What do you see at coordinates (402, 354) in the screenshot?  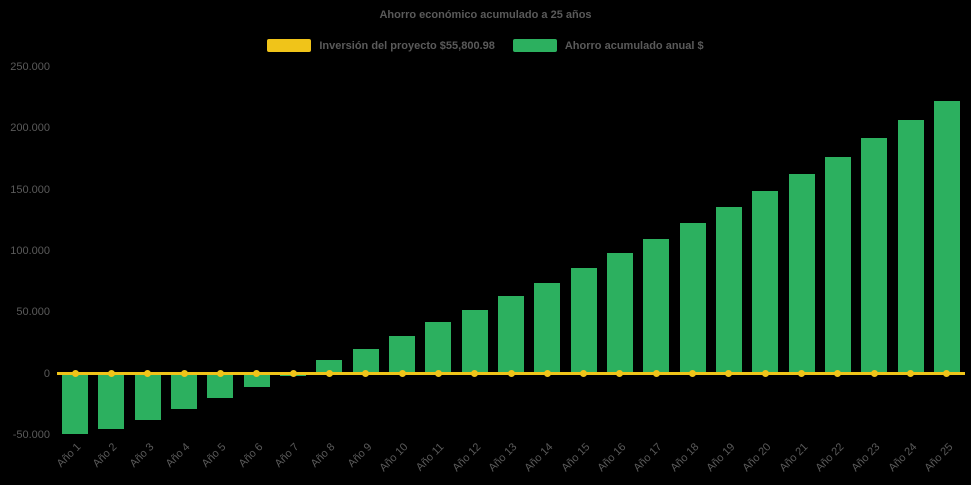 I see `bar-año-10` at bounding box center [402, 354].